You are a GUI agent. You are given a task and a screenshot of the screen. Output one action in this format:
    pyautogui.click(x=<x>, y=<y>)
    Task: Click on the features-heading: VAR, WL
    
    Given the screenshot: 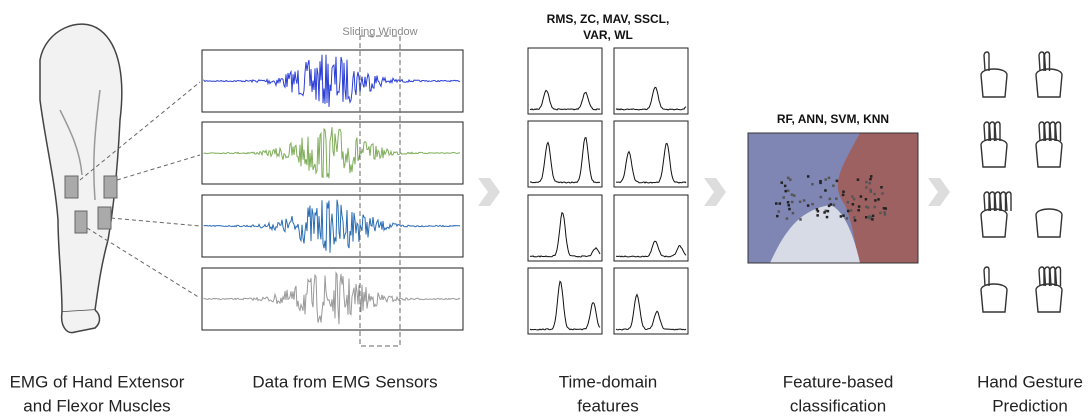 What is the action you would take?
    pyautogui.click(x=608, y=35)
    